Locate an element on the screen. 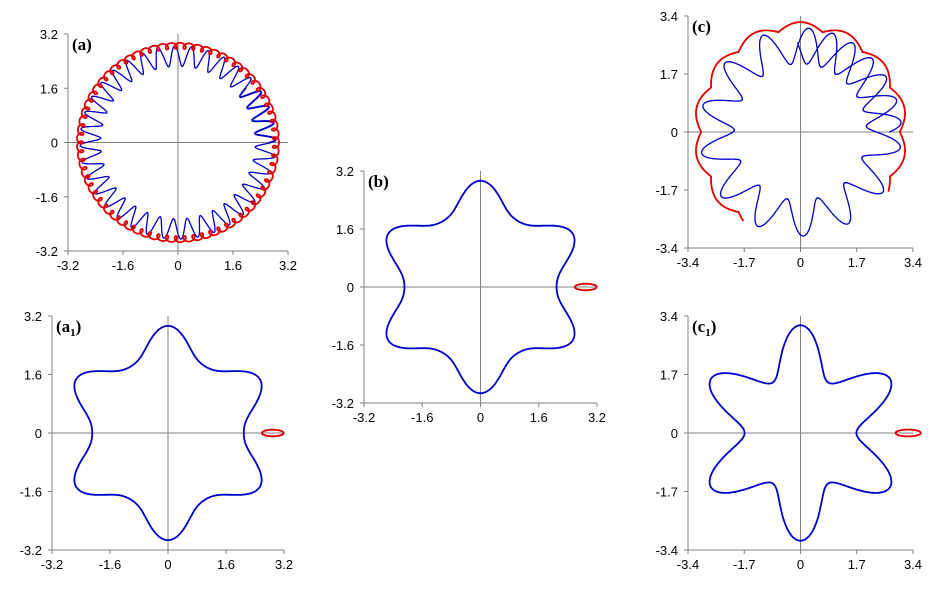 The height and width of the screenshot is (592, 935). panel-label: (c) is located at coordinates (701, 26).